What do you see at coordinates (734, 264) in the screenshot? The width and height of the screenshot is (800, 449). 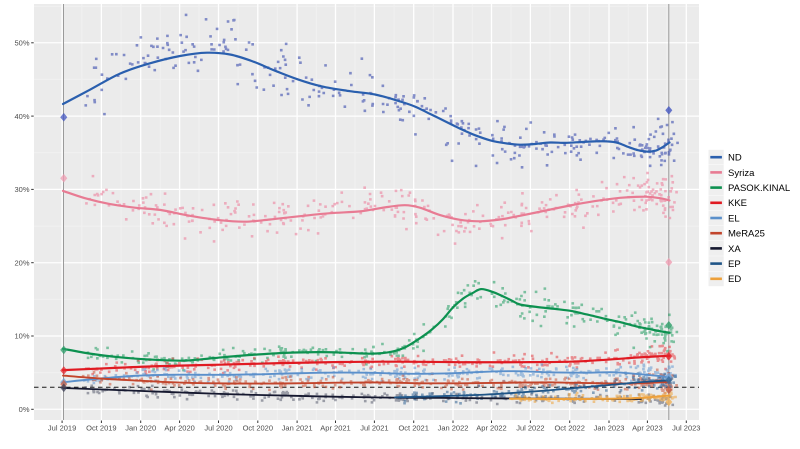 I see `svg-text: EP` at bounding box center [734, 264].